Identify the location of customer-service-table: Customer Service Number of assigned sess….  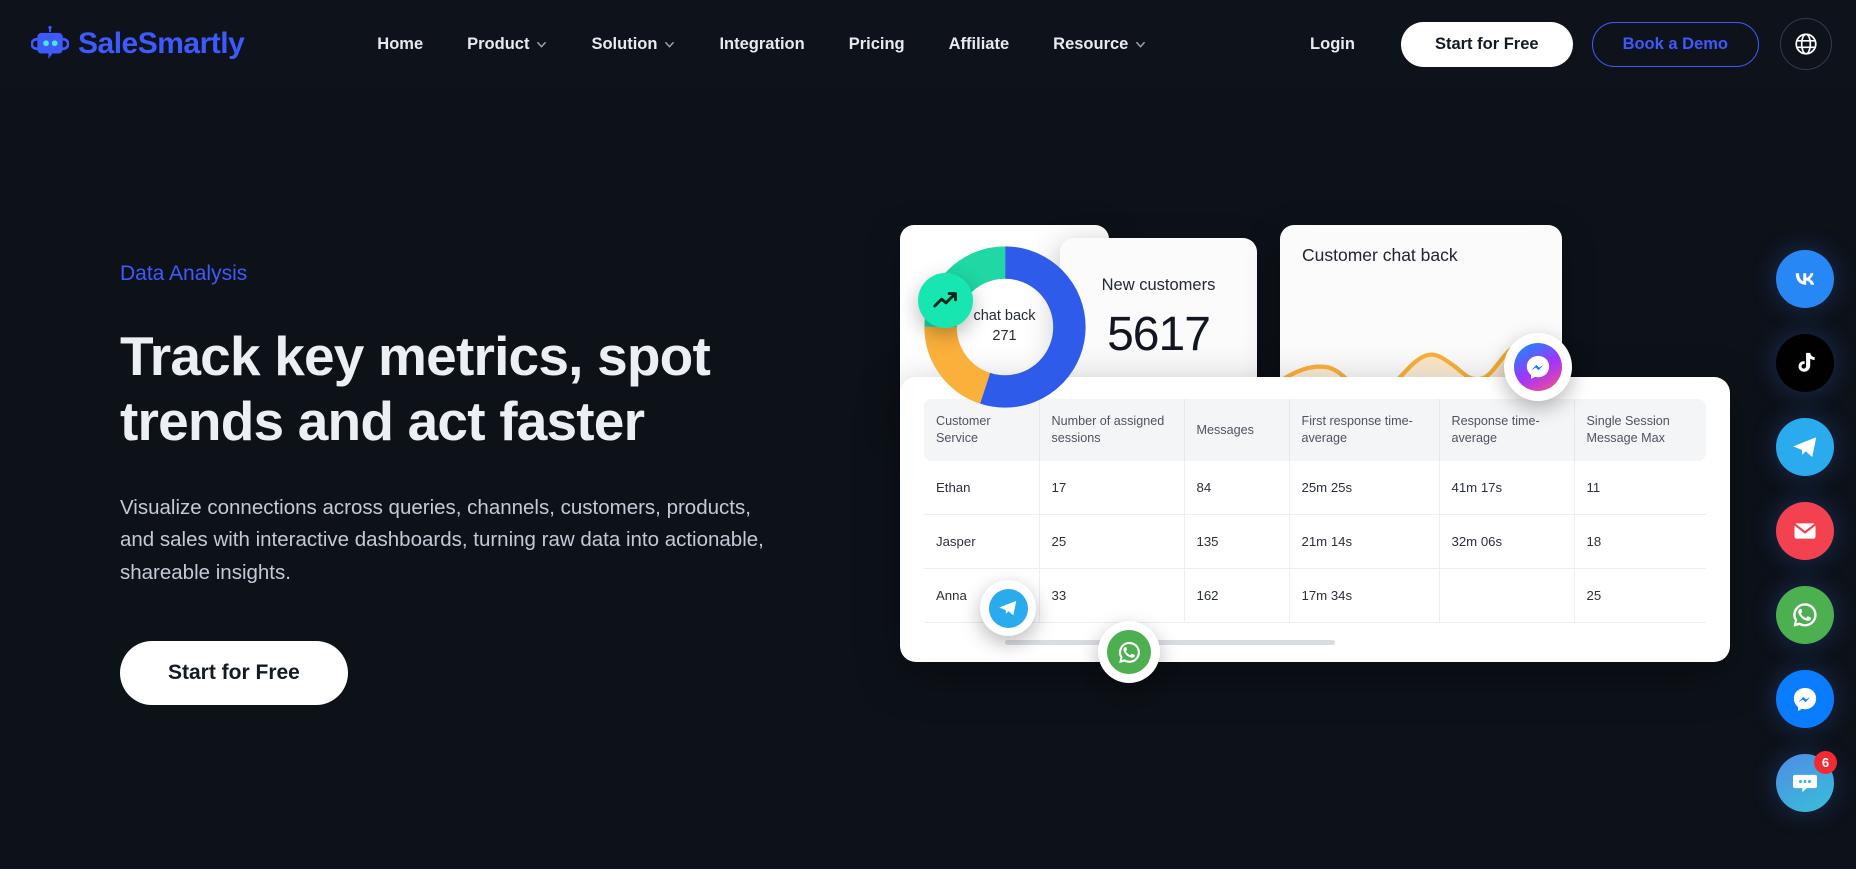
(1315, 511).